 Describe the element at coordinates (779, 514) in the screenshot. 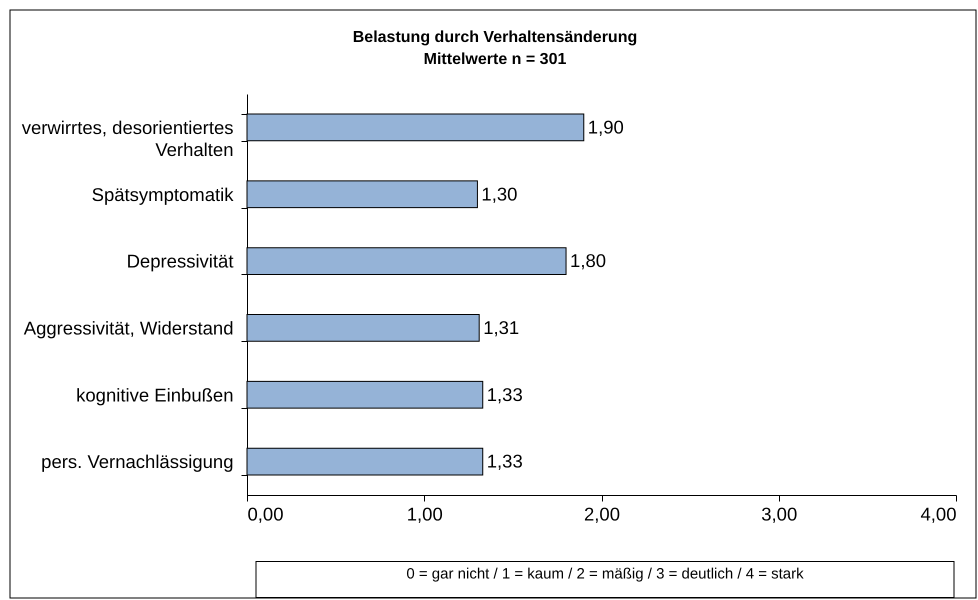

I see `x-tick-label: 3,00` at that location.